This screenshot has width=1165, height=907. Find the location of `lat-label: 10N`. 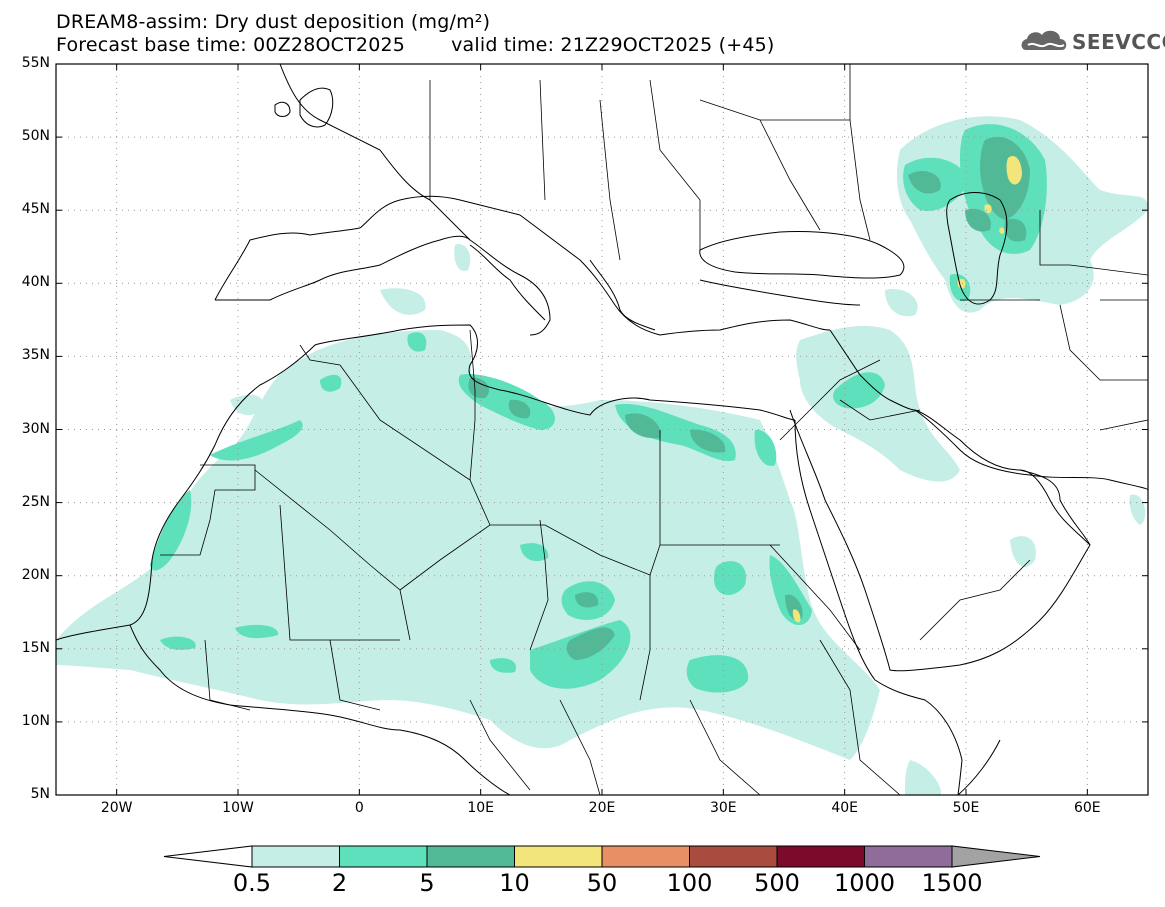

lat-label: 10N is located at coordinates (35, 720).